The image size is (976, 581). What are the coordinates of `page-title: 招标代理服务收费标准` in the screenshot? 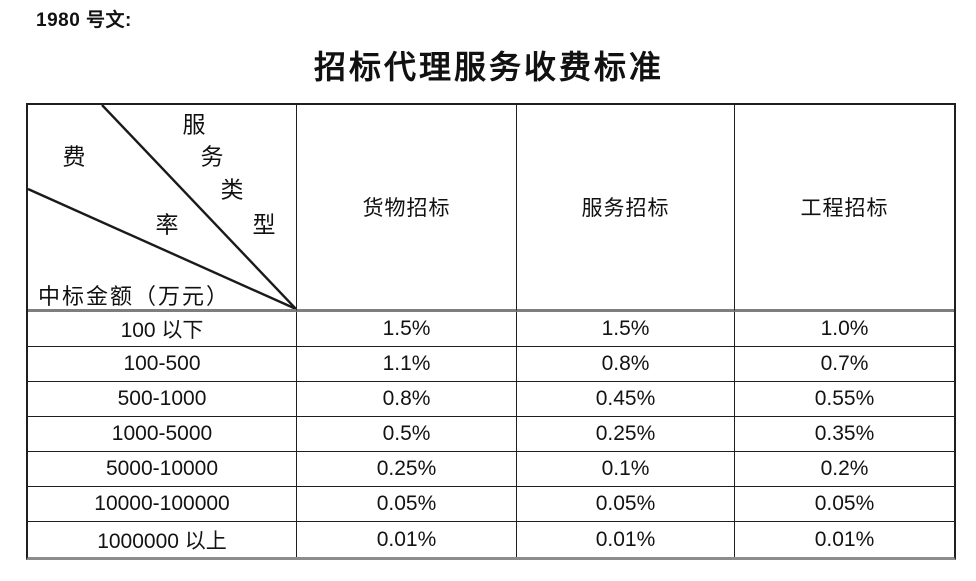 It's located at (488, 67).